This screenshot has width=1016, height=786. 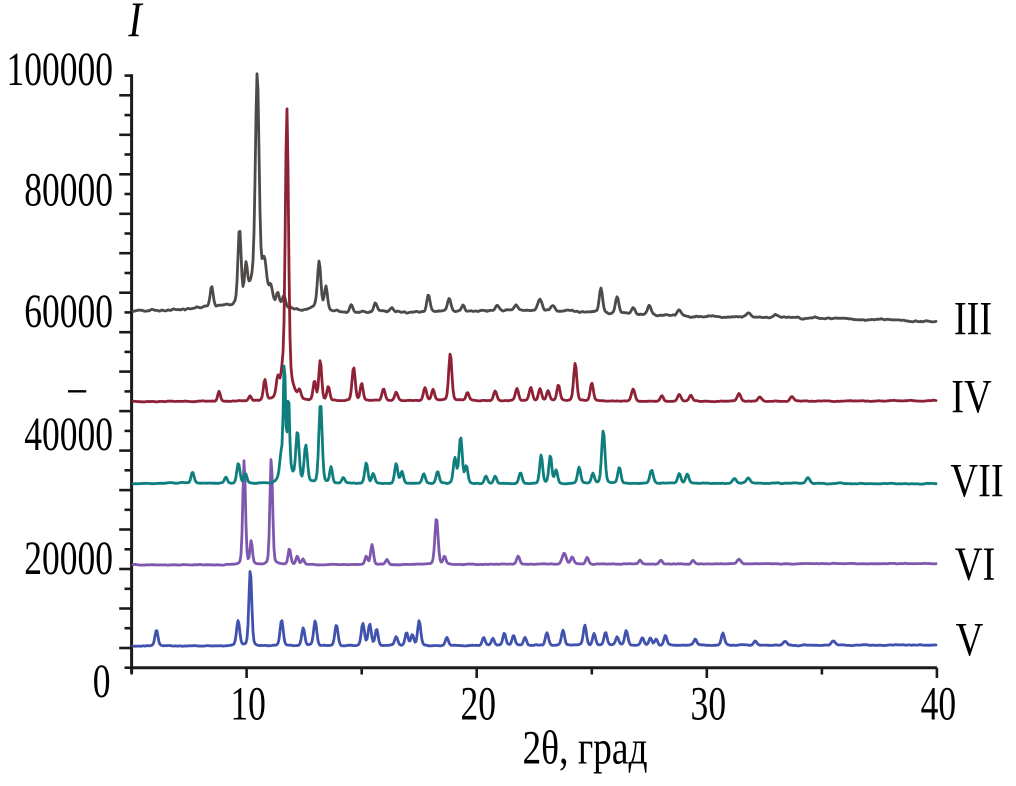 I want to click on svg-text: III, so click(x=973, y=318).